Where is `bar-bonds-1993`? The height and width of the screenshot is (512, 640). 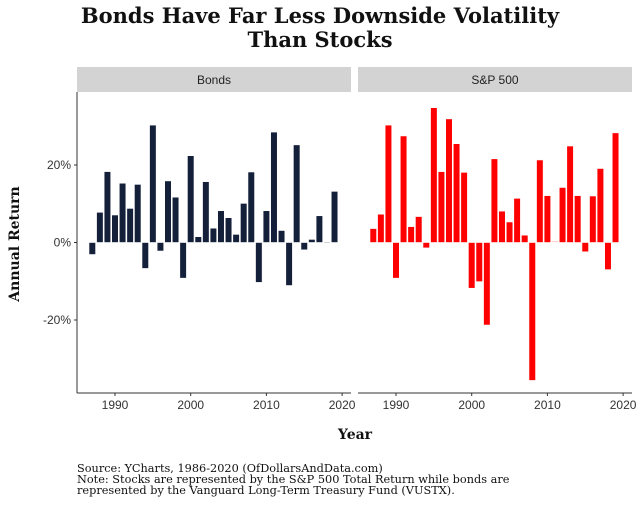 bar-bonds-1993 is located at coordinates (138, 213).